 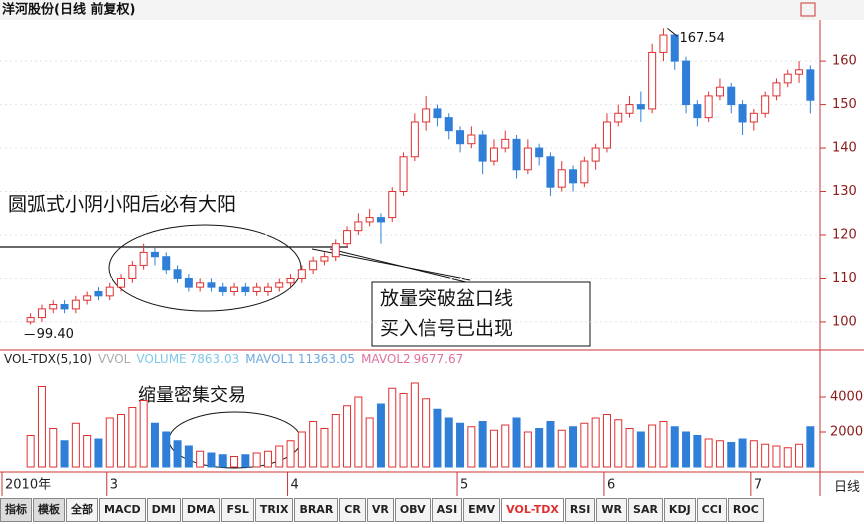 I want to click on indicator-tab: ROC, so click(x=745, y=510).